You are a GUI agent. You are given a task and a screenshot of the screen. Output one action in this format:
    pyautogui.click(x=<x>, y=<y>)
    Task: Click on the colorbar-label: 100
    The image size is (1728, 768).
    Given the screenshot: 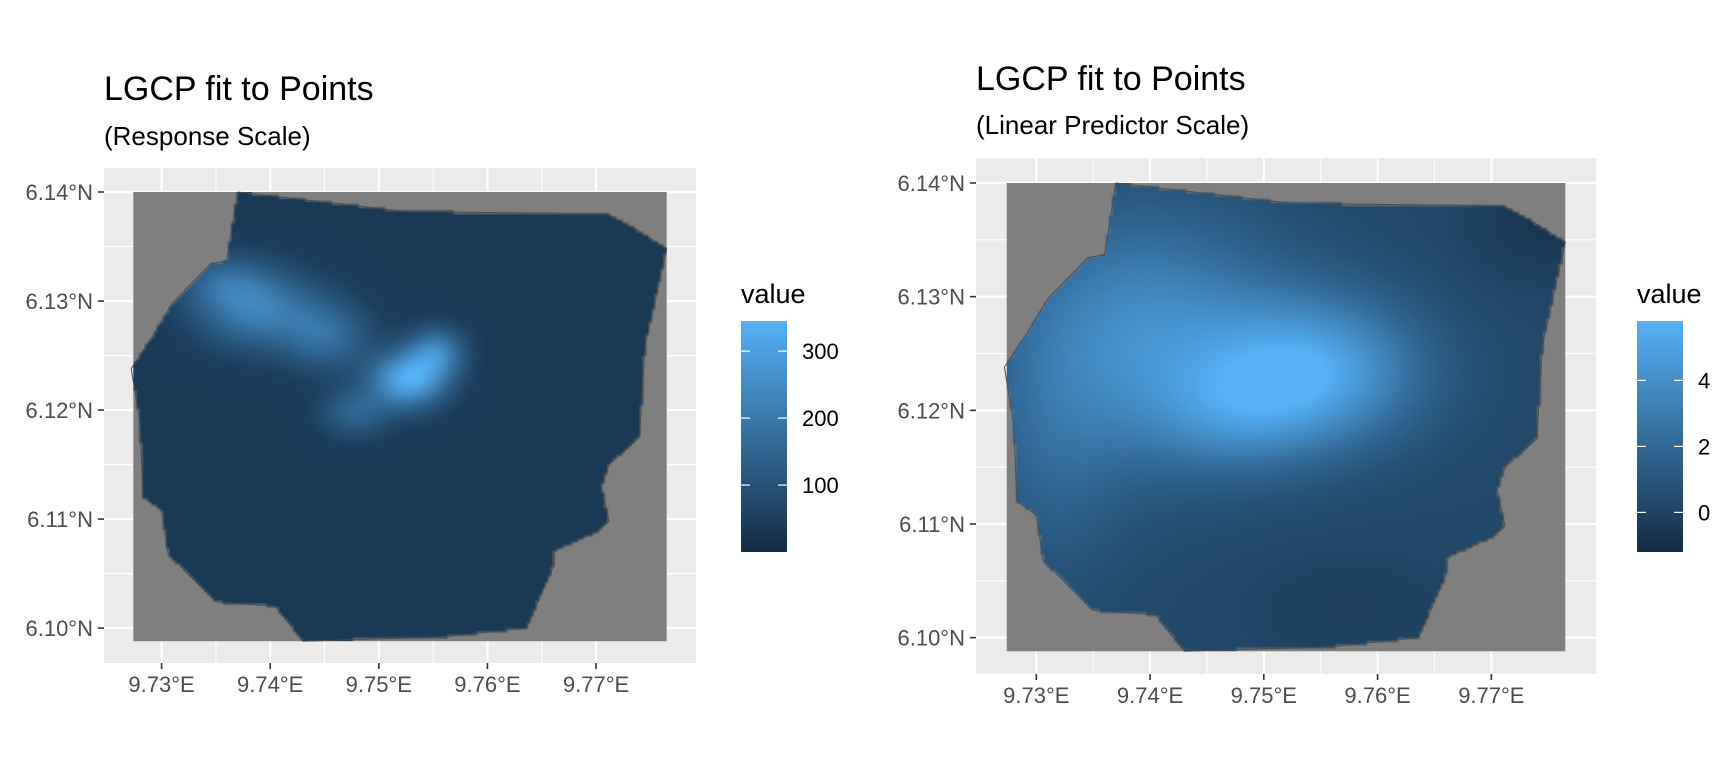 What is the action you would take?
    pyautogui.click(x=820, y=485)
    